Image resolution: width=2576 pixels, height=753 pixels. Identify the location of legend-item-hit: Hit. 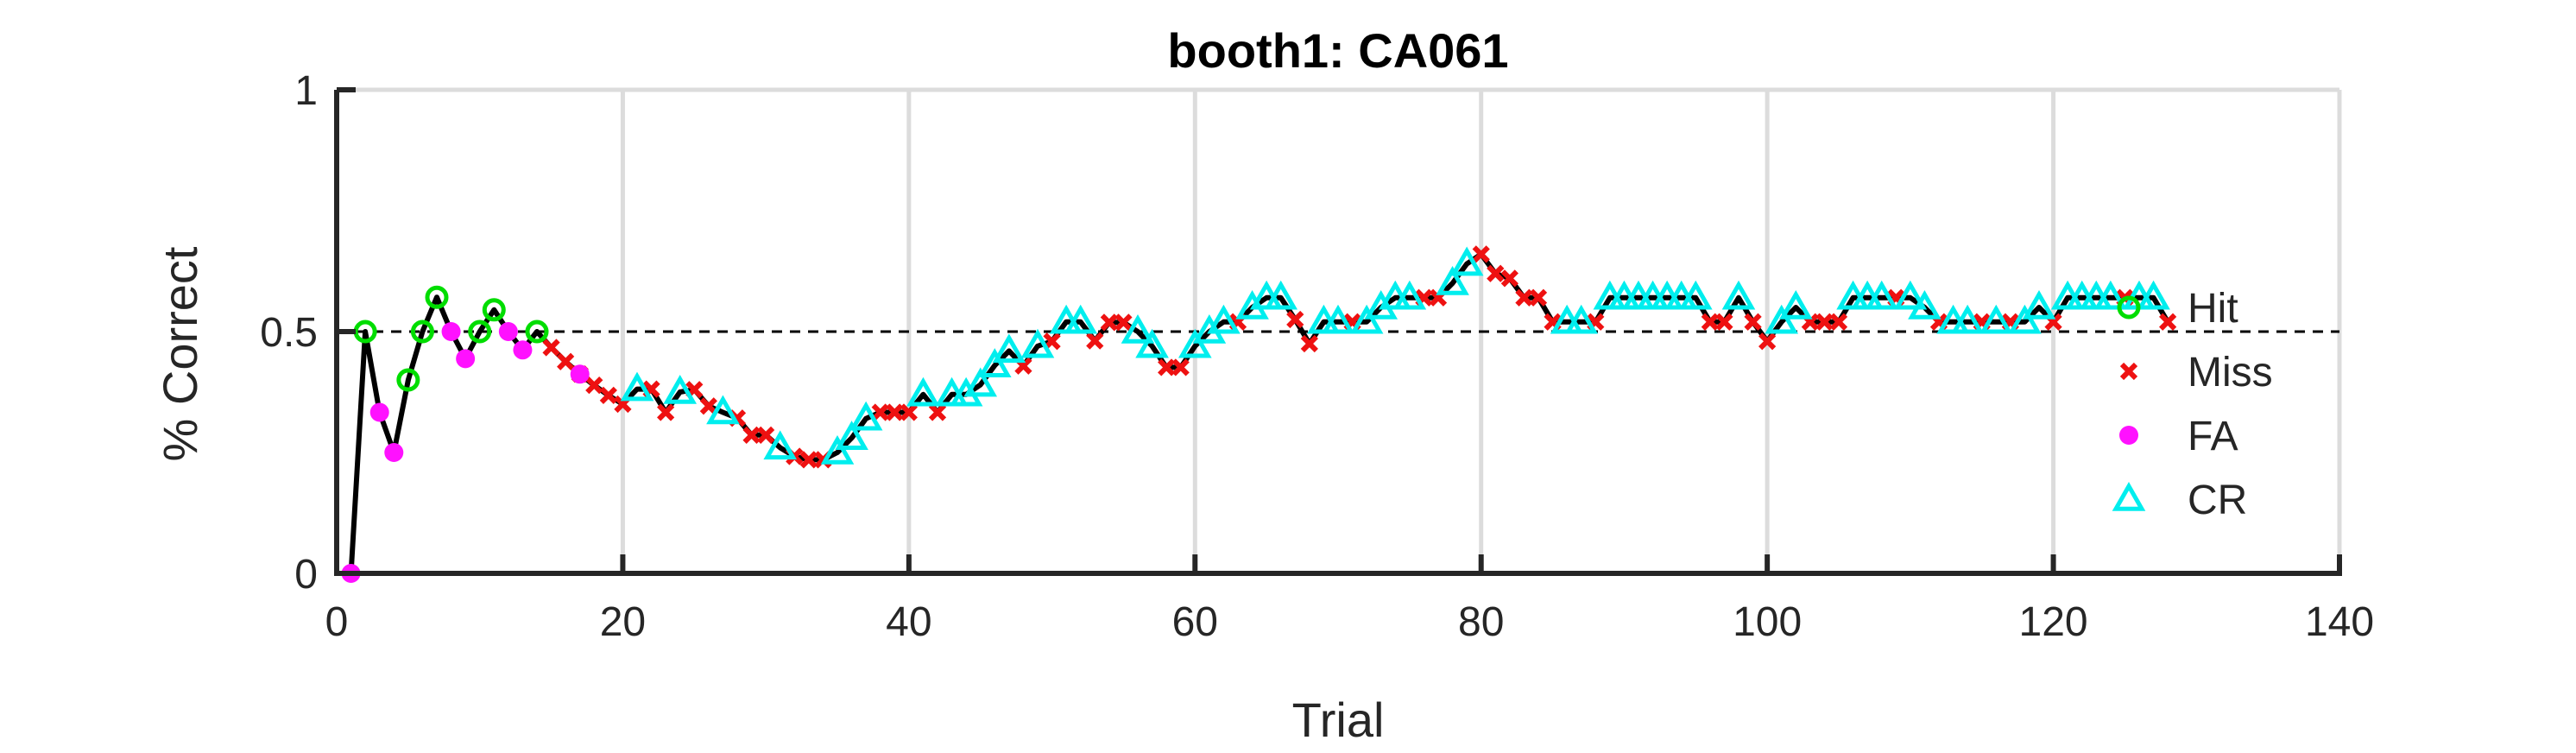
(2177, 309).